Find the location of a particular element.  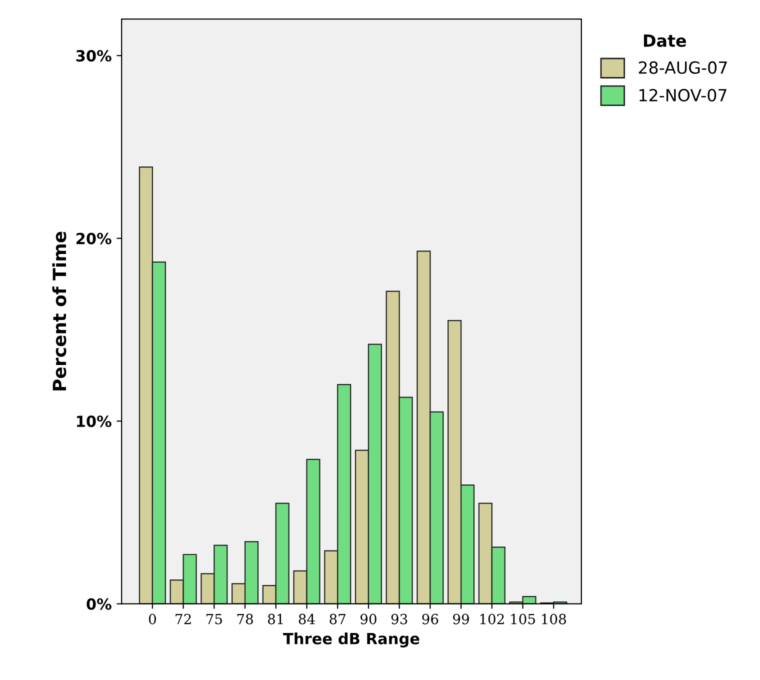

x-tick-label: 108 is located at coordinates (554, 619).